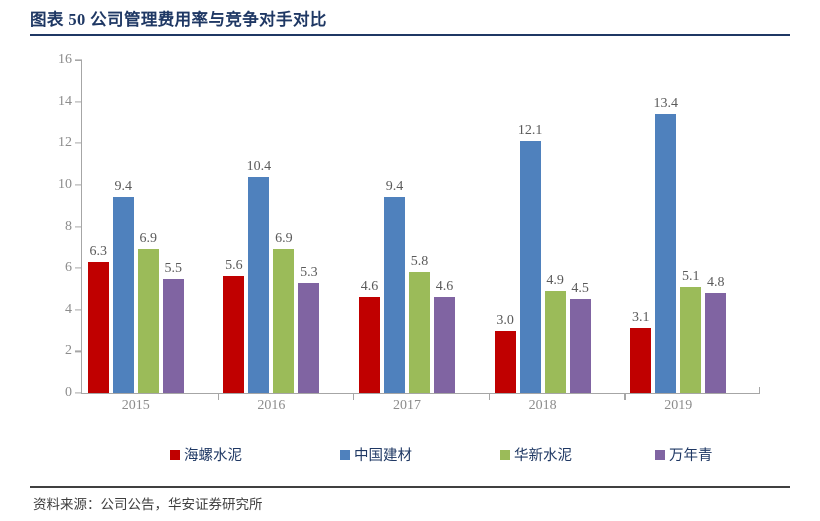 The height and width of the screenshot is (521, 820). I want to click on bar-value-label: 5.5, so click(173, 268).